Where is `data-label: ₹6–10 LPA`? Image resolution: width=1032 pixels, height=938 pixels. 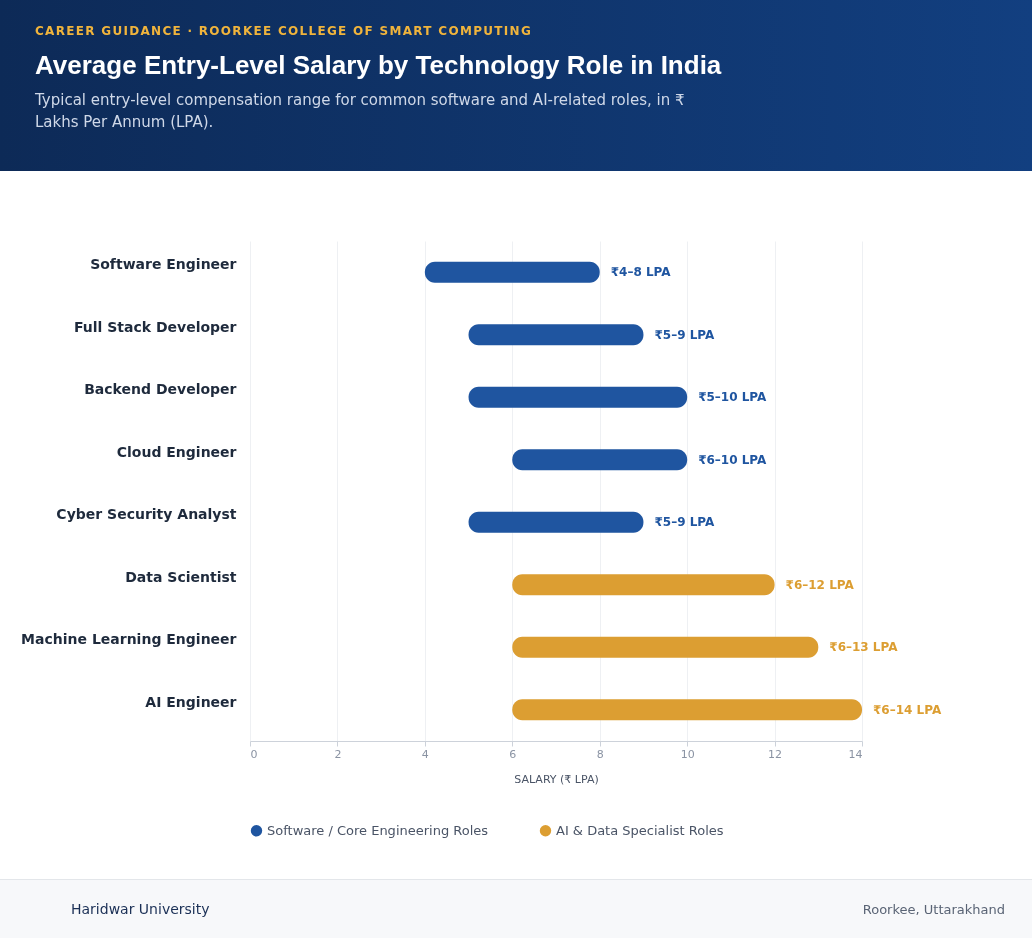 data-label: ₹6–10 LPA is located at coordinates (733, 459).